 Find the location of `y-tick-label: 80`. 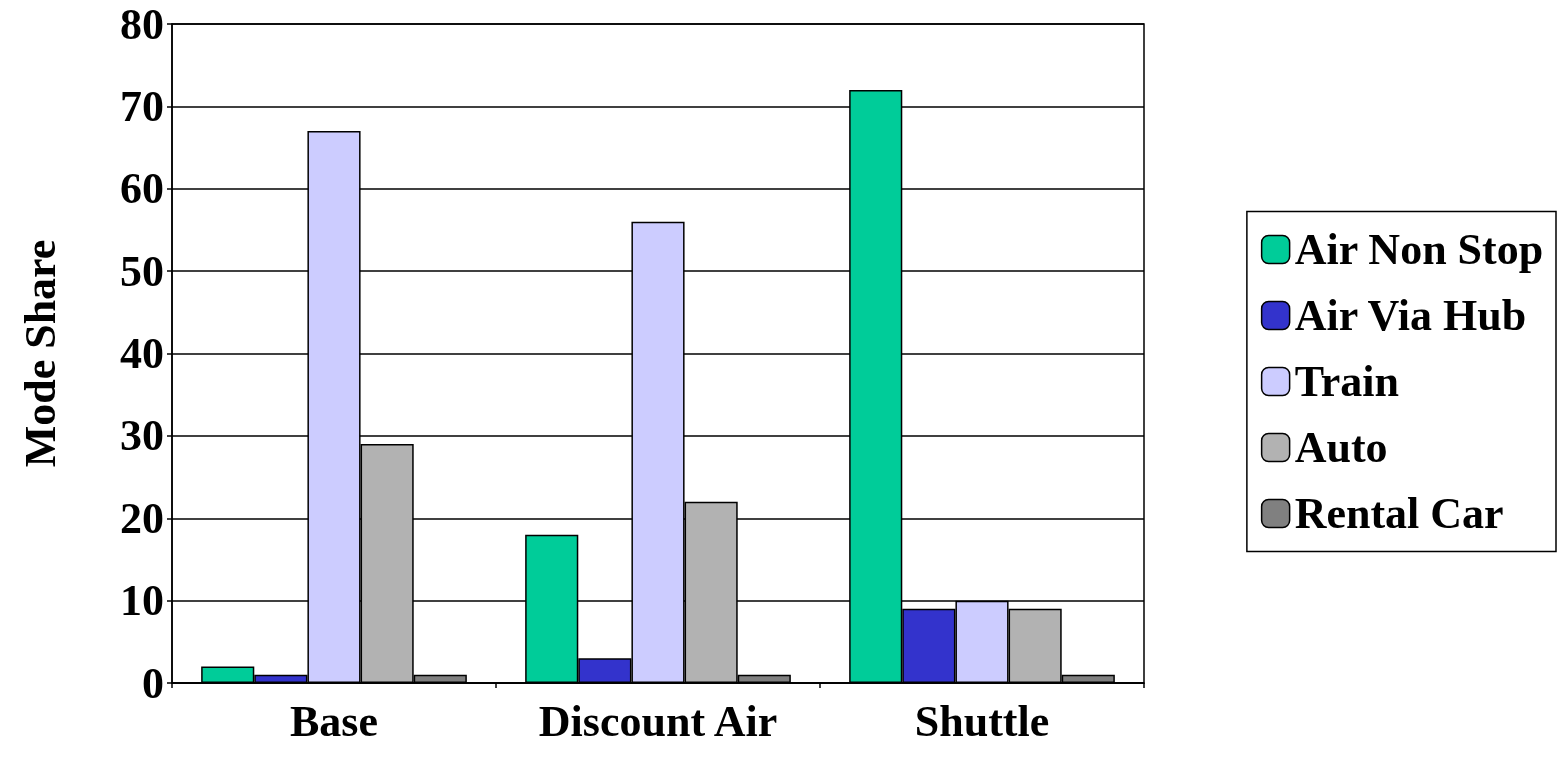

y-tick-label: 80 is located at coordinates (142, 24).